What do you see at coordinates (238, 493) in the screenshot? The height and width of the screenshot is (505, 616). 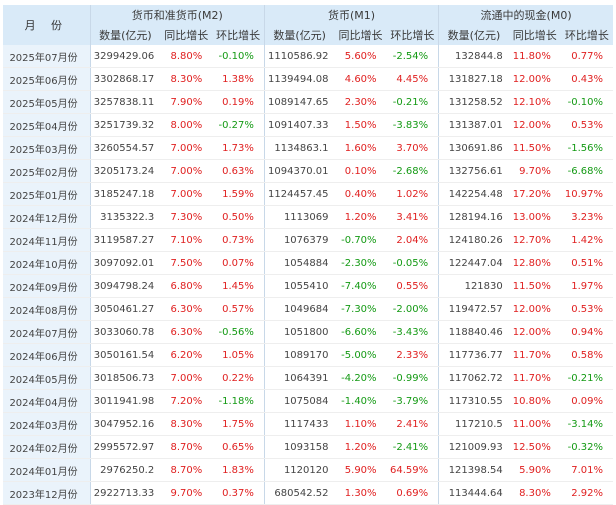 I see `m2-mom-cell: 0.37%` at bounding box center [238, 493].